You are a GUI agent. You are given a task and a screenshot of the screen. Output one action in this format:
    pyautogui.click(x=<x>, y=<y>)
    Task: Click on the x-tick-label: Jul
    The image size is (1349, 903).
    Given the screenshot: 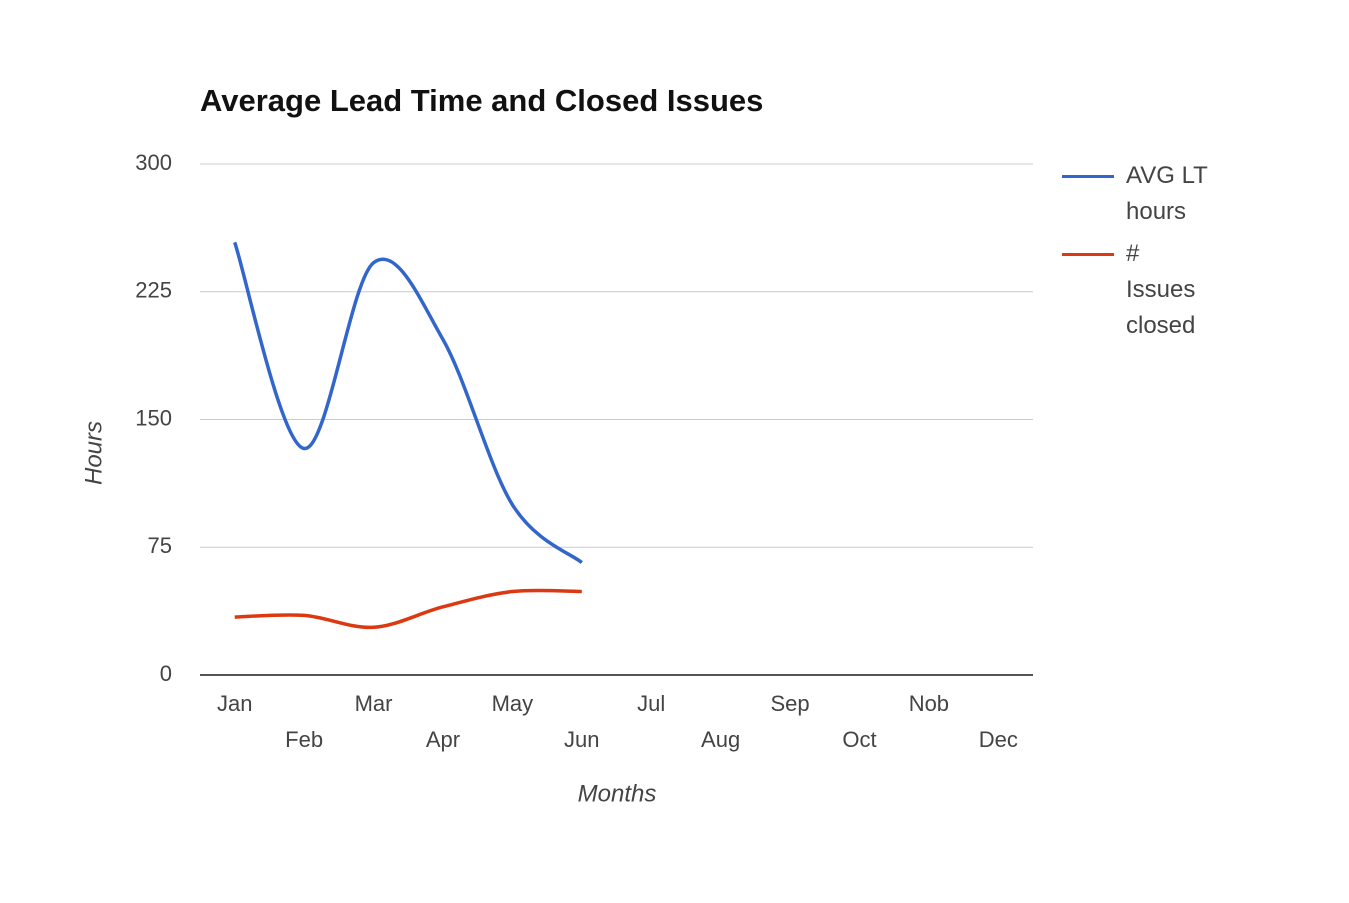 What is the action you would take?
    pyautogui.click(x=651, y=703)
    